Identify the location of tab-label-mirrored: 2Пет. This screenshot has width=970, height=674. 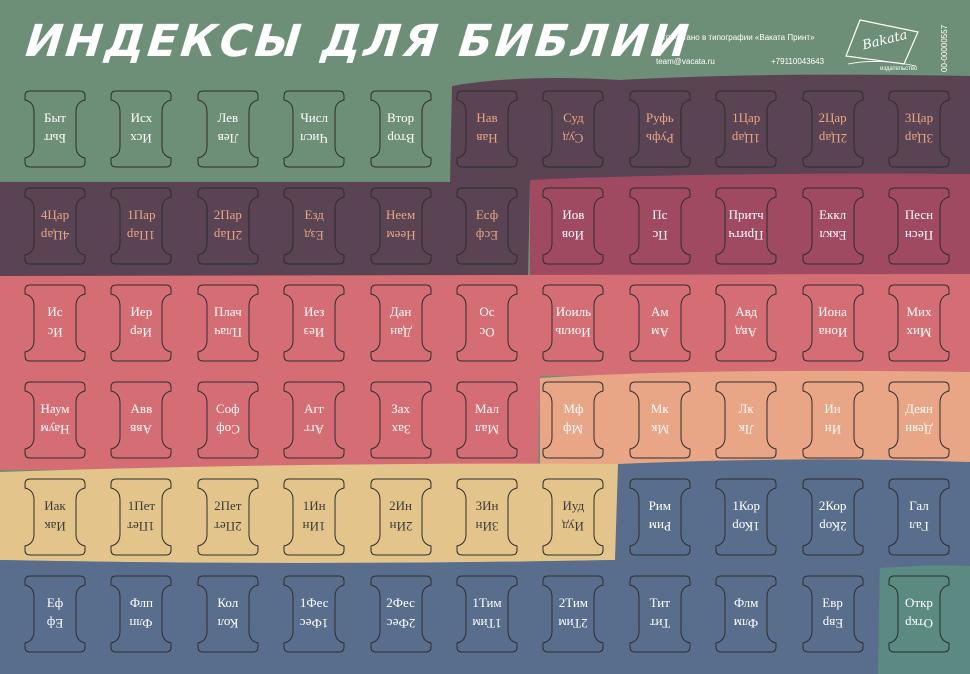
(228, 526).